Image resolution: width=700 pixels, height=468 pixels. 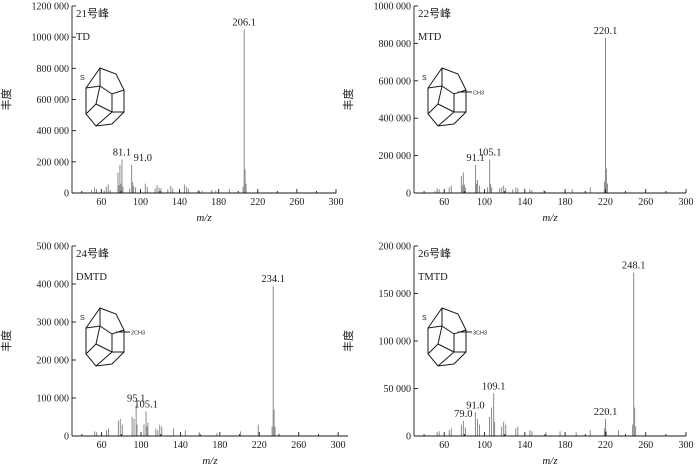 I want to click on y-tick-label: 150 000, so click(x=395, y=294).